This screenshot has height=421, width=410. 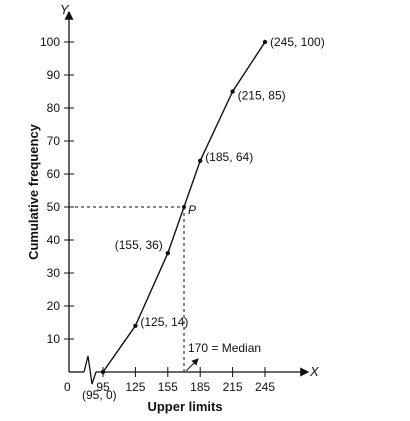 I want to click on y-axis-letter: Y, so click(x=65, y=9).